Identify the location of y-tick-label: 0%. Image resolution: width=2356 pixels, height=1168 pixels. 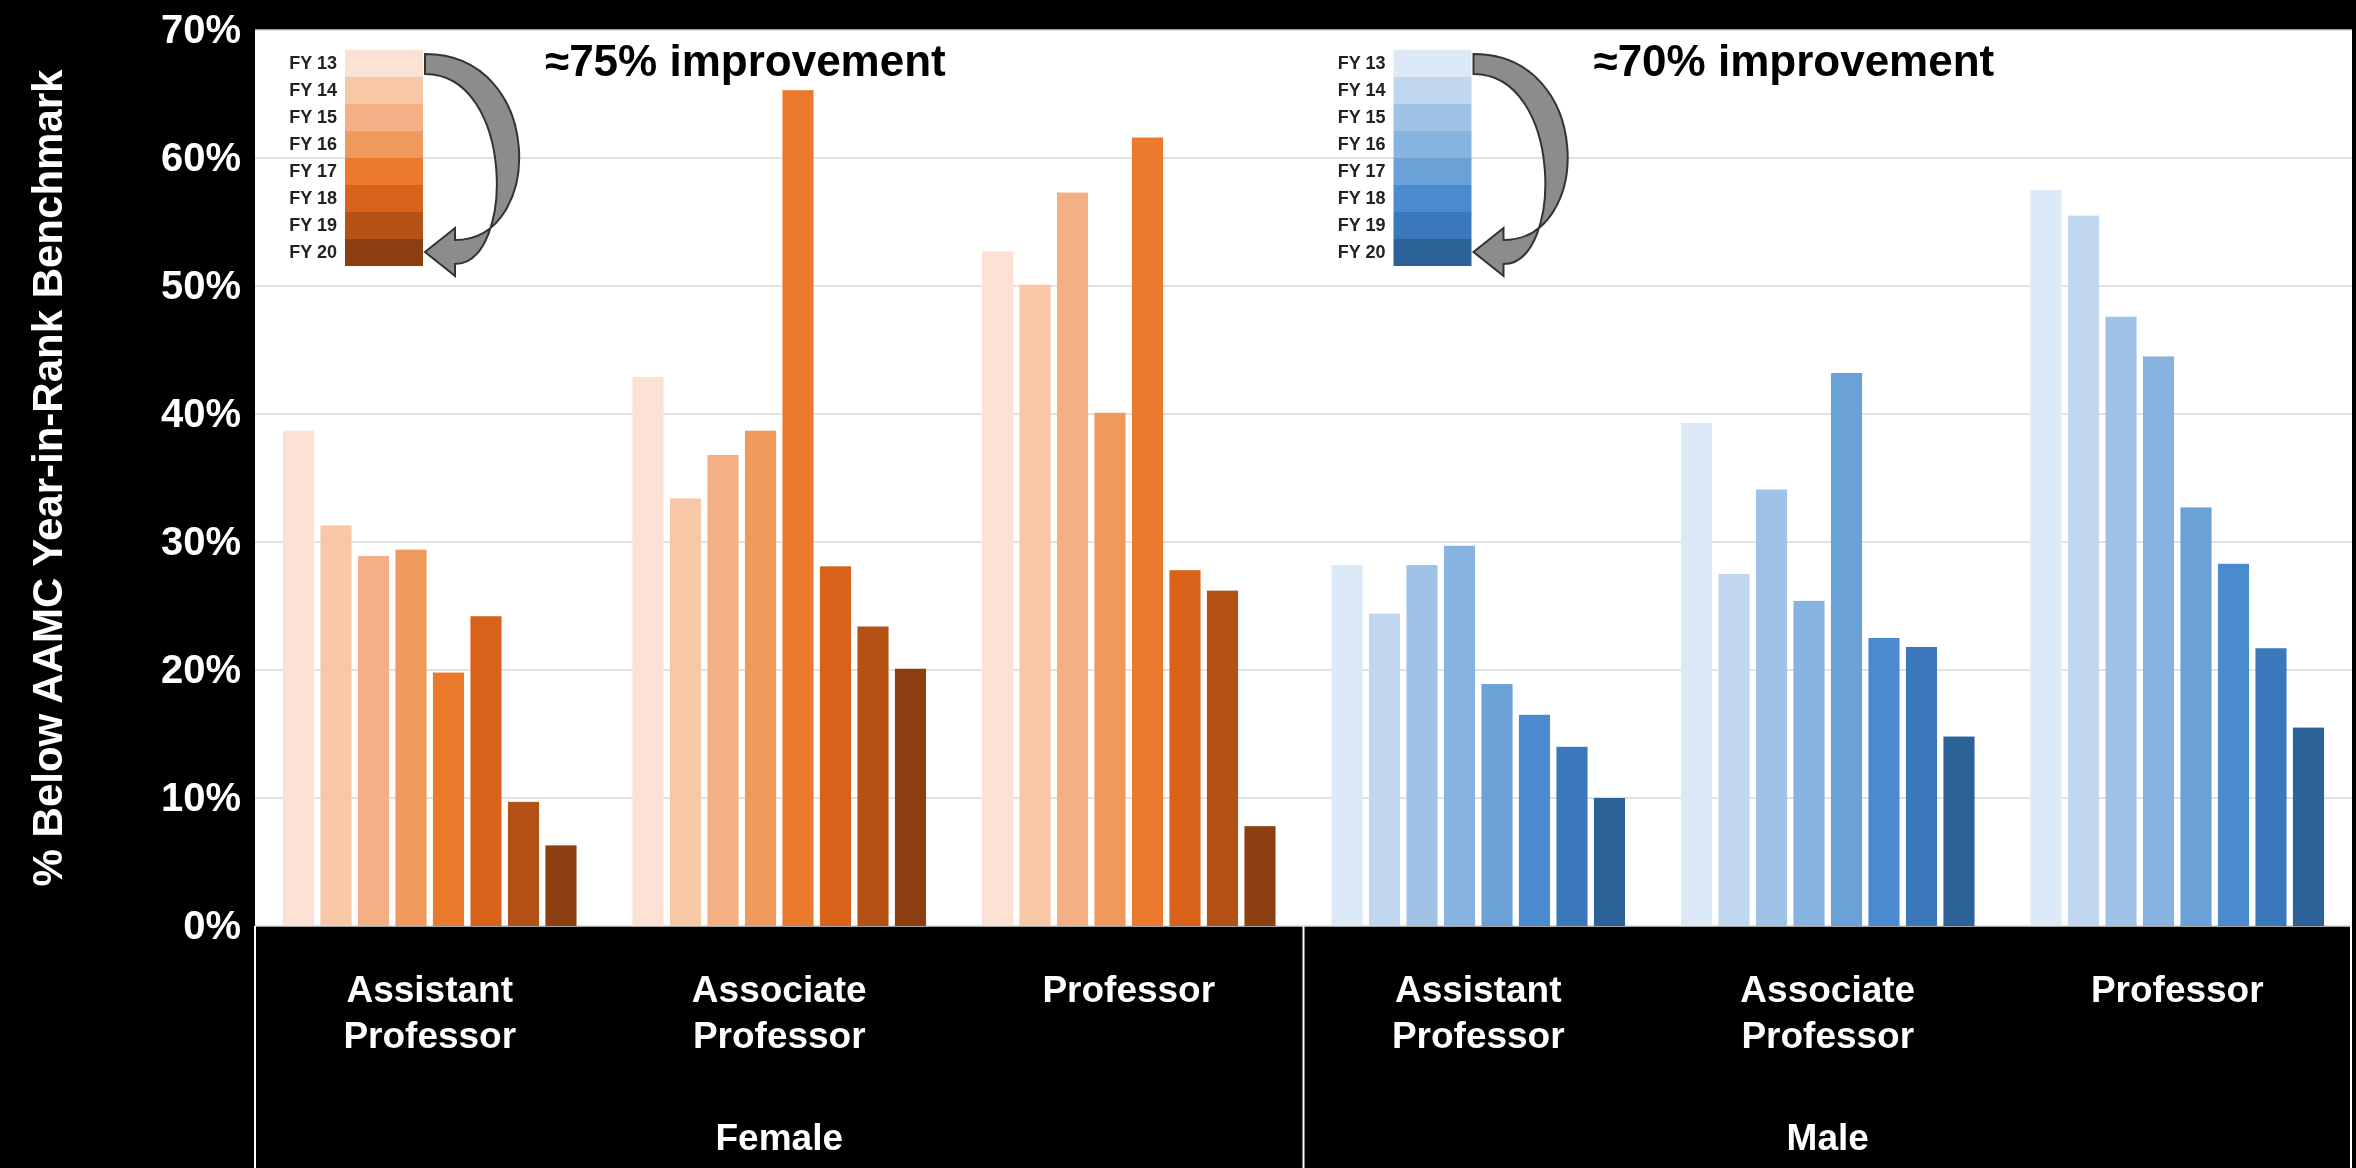
(212, 925).